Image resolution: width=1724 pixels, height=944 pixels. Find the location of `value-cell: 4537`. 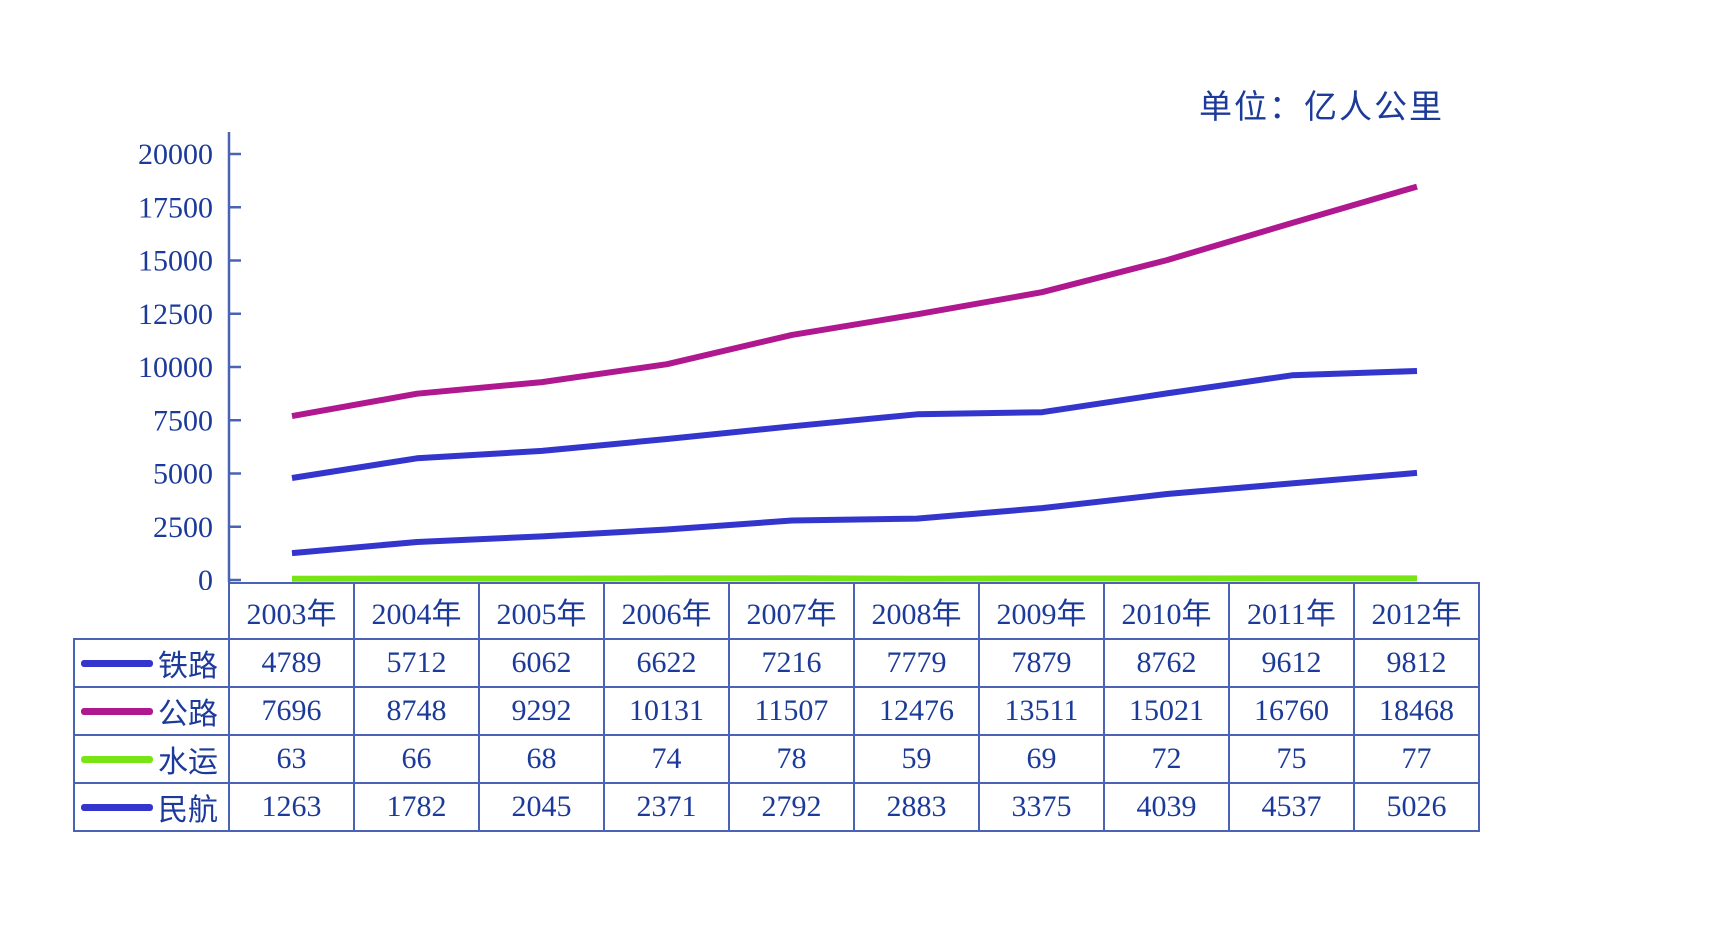

value-cell: 4537 is located at coordinates (1291, 807).